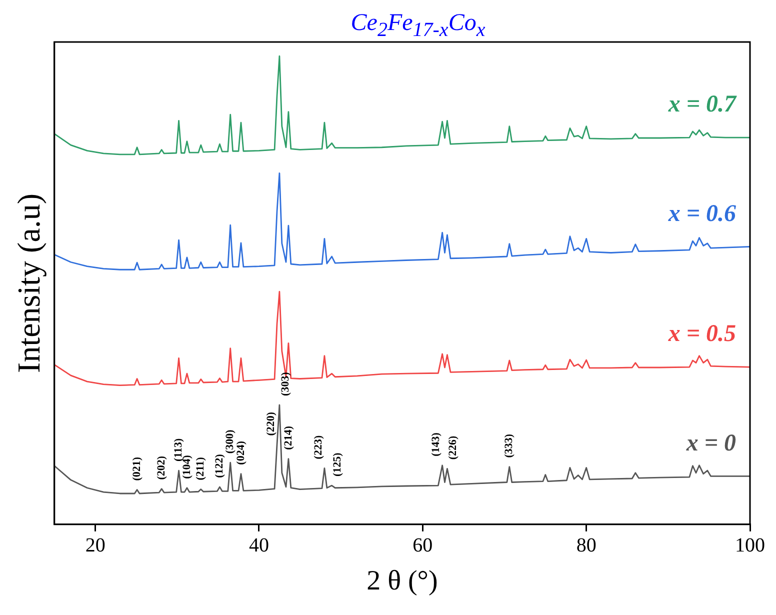 Image resolution: width=776 pixels, height=615 pixels. Describe the element at coordinates (402, 581) in the screenshot. I see `x-axis-title: 2 θ (°)` at that location.